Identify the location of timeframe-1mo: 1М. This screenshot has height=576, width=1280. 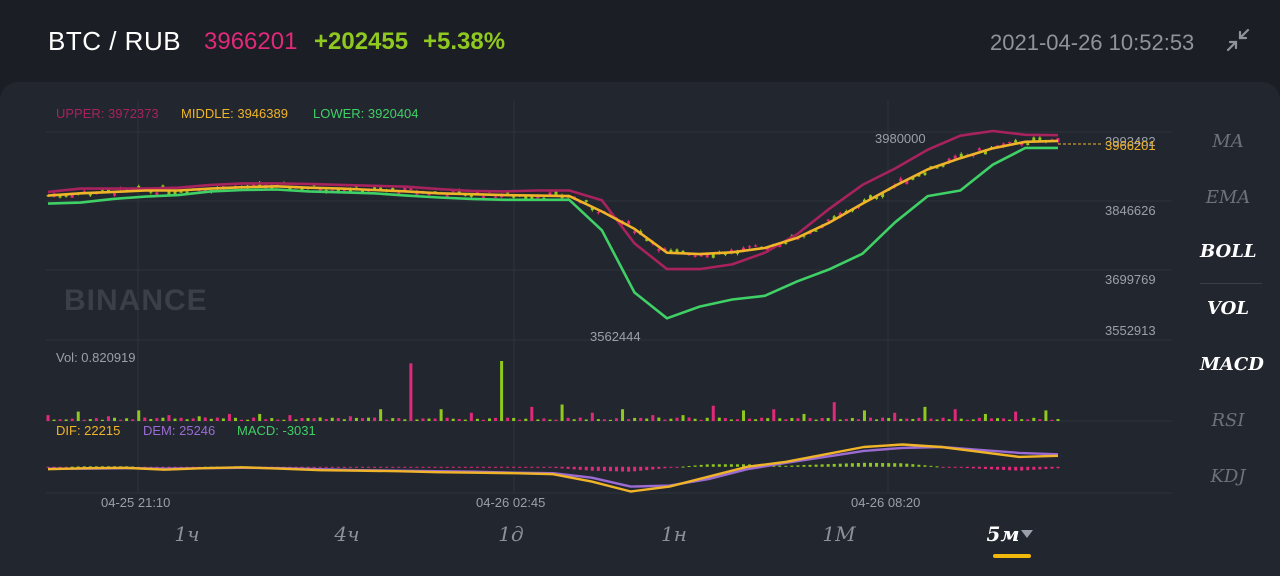
(839, 534).